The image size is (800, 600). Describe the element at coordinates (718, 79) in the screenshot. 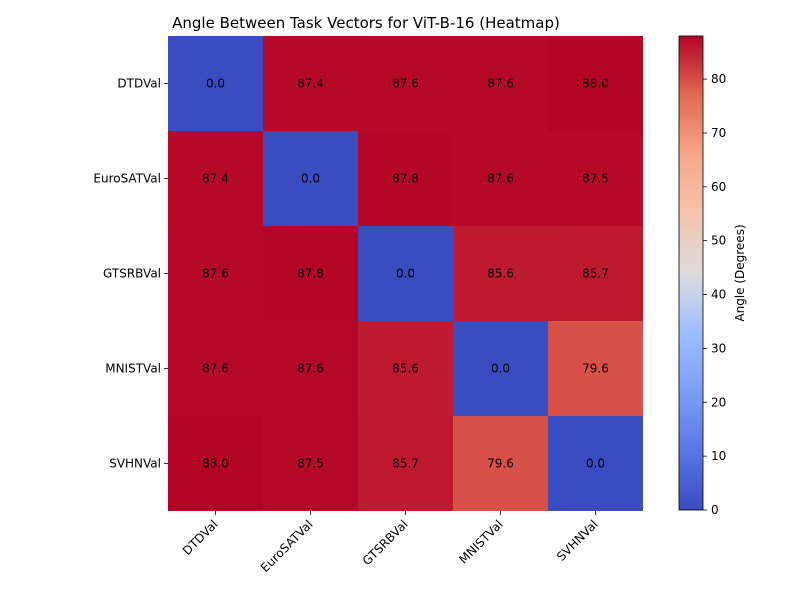

I see `colorbar-tick-label: 80` at that location.